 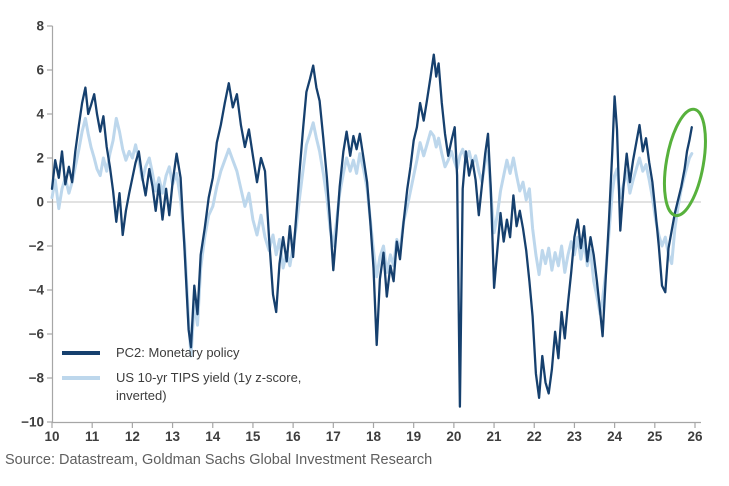 I want to click on y-tick-label: −4, so click(x=37, y=290).